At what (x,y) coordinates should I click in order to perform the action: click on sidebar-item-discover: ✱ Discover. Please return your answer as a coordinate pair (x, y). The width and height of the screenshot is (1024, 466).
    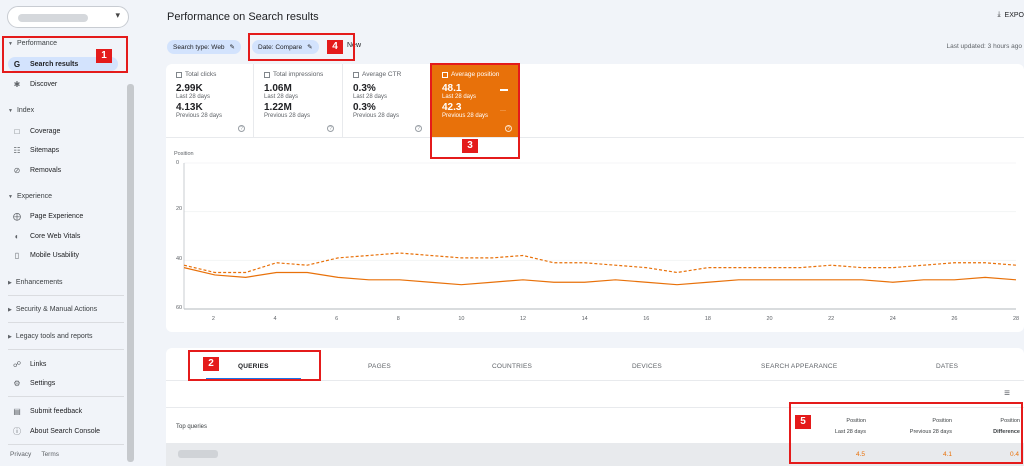
    Looking at the image, I should click on (35, 84).